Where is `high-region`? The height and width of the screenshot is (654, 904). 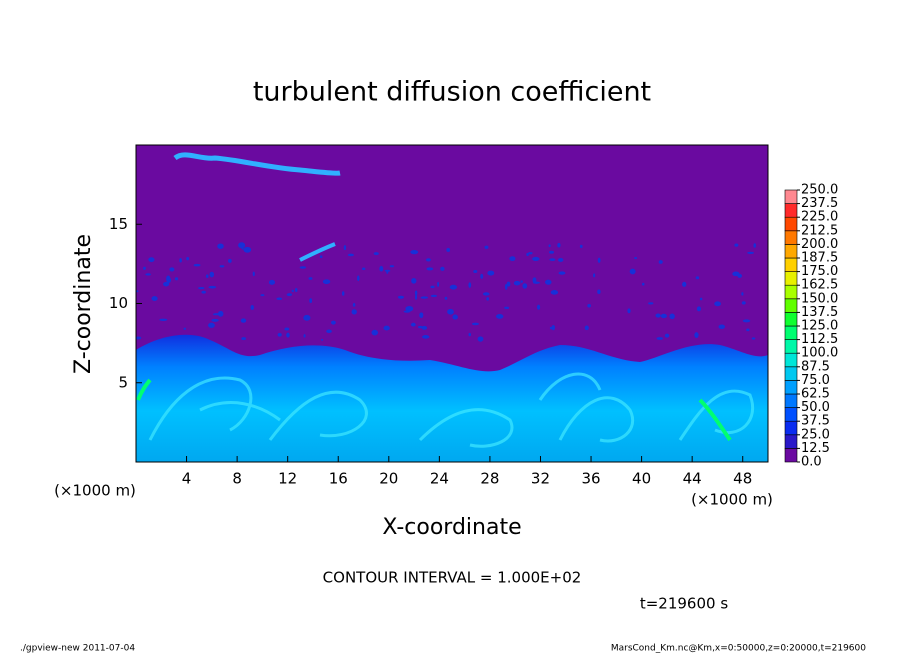
high-region is located at coordinates (715, 420).